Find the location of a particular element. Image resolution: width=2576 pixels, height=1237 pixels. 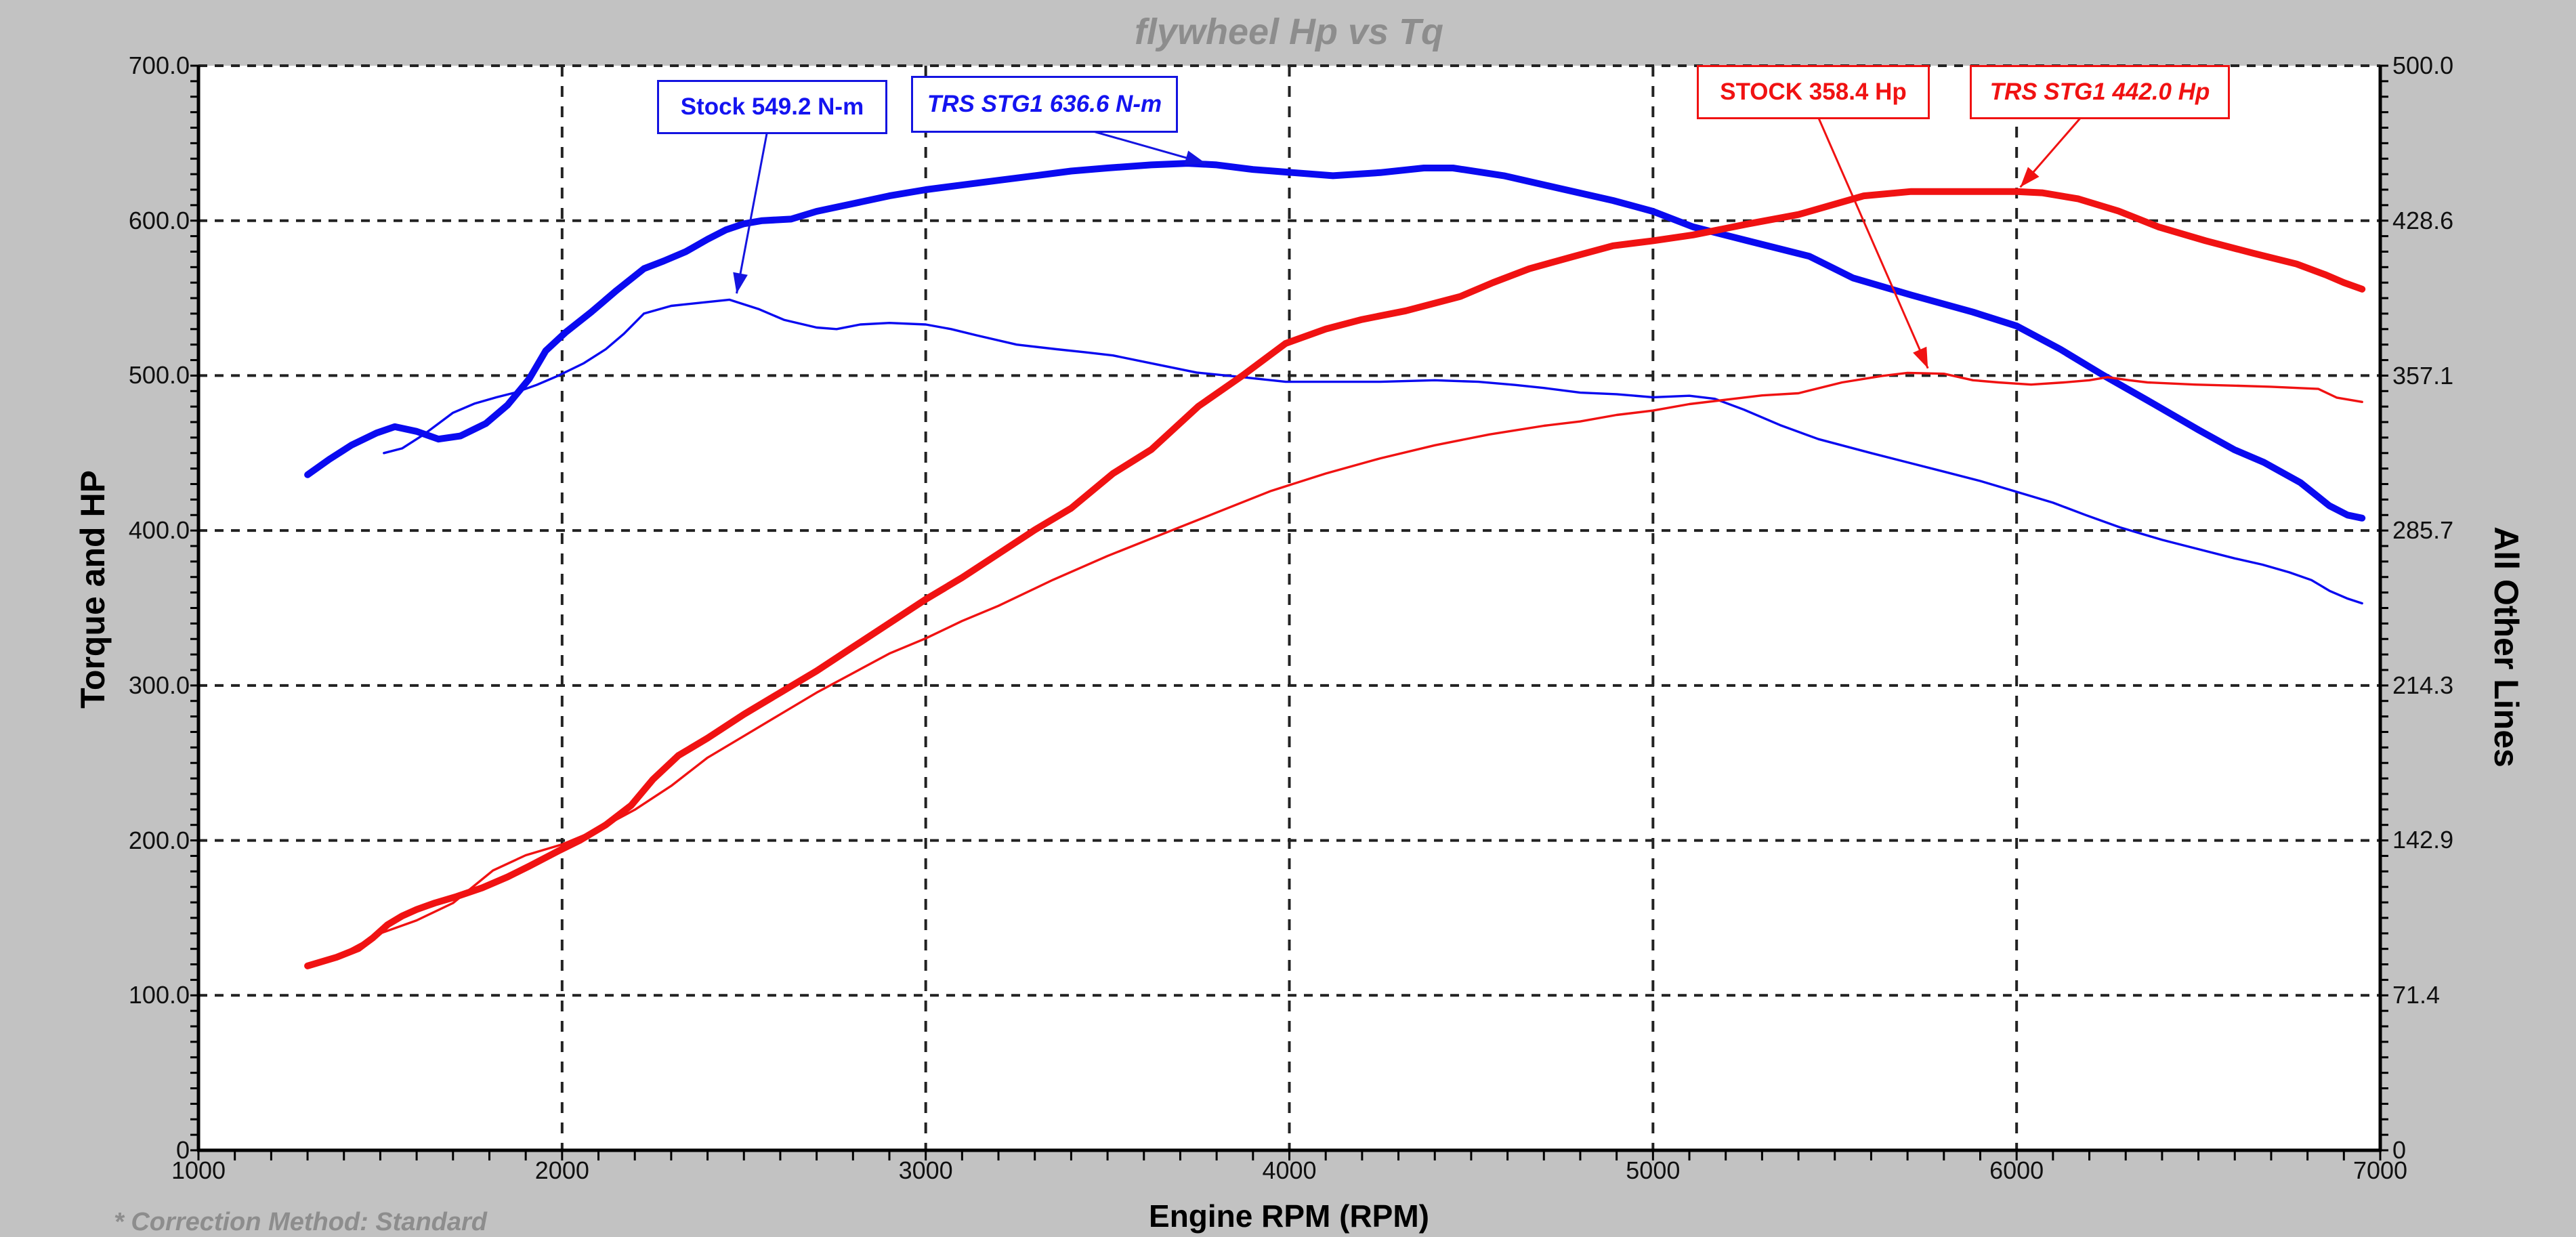

callout-stock-torque: Stock 549.2 N-m is located at coordinates (772, 107).